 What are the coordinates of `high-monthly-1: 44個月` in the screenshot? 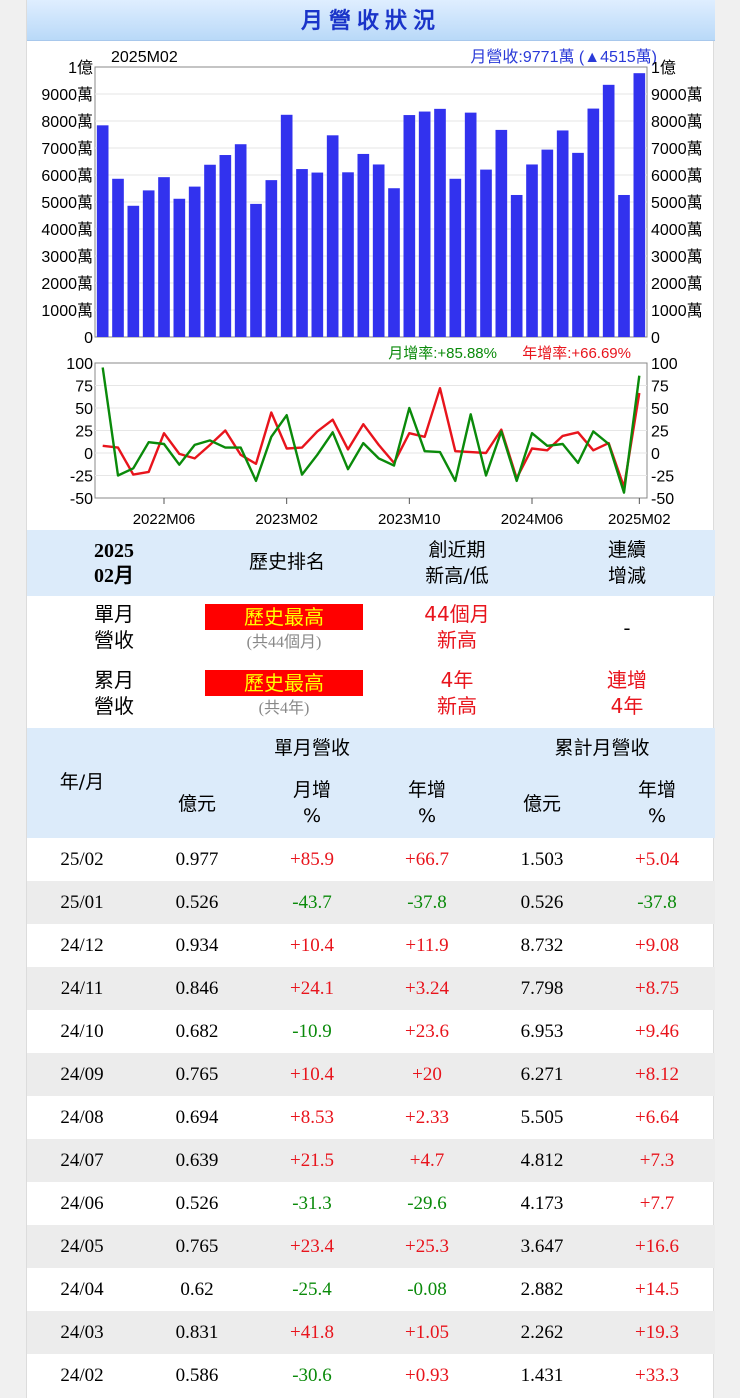 It's located at (457, 614).